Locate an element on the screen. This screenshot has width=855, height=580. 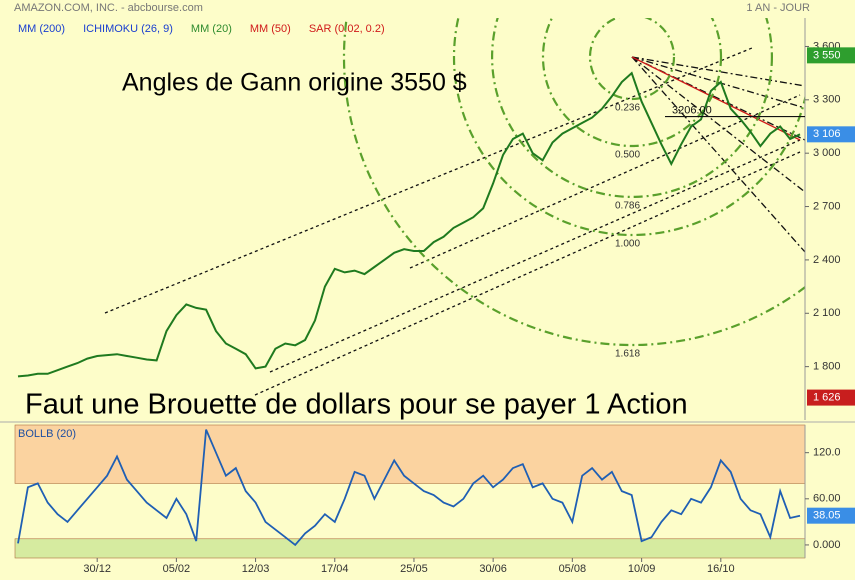
legend-entry: SAR (0.02, 0.2) is located at coordinates (347, 29).